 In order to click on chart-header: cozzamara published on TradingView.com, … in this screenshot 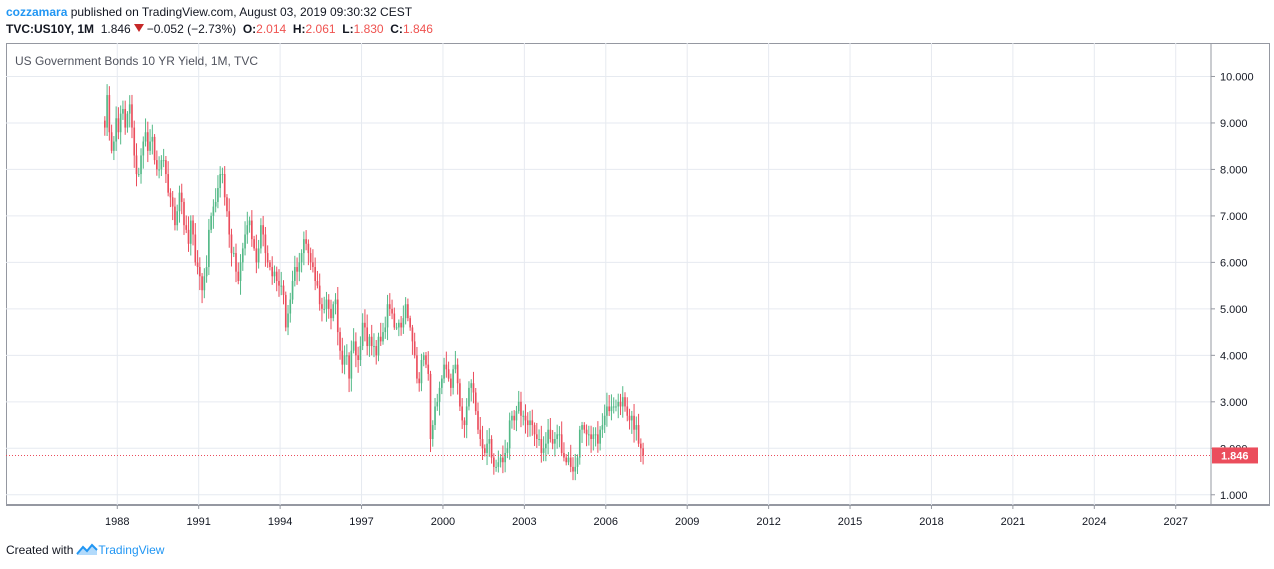, I will do `click(606, 21)`.